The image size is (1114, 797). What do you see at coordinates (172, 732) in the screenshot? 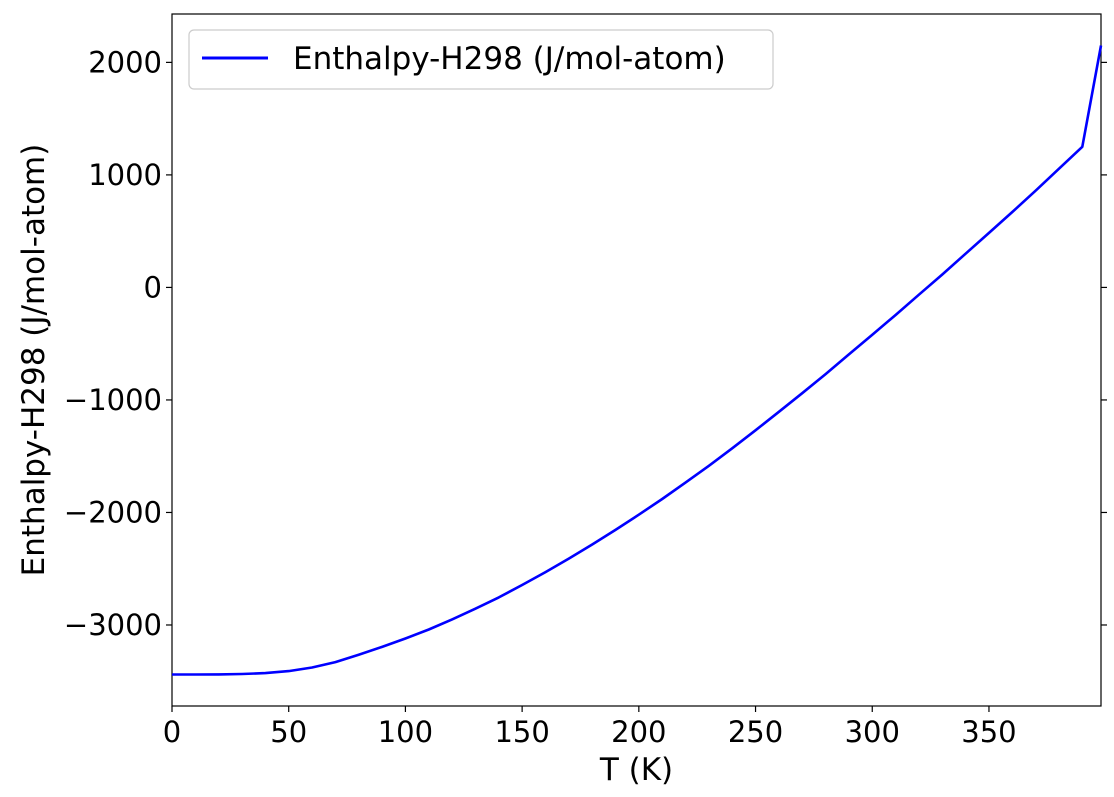
I see `x-tick-label: 0` at bounding box center [172, 732].